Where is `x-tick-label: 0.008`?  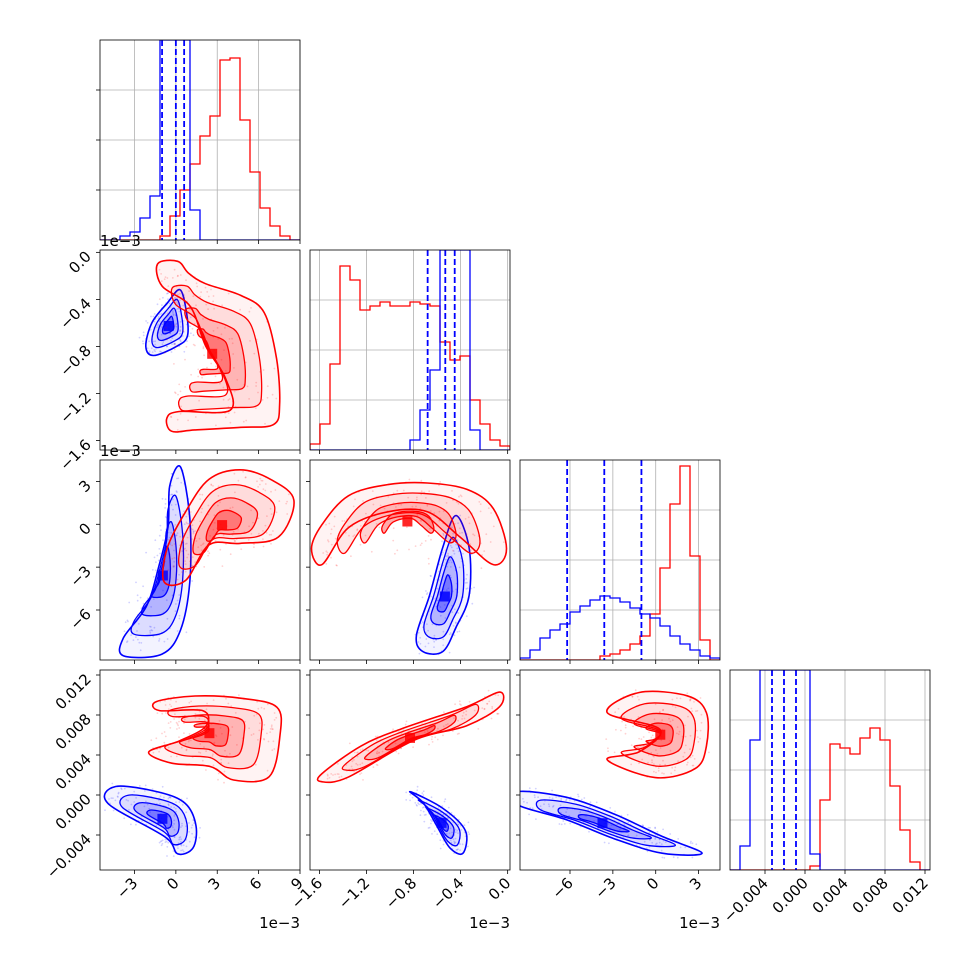
x-tick-label: 0.008 is located at coordinates (870, 895).